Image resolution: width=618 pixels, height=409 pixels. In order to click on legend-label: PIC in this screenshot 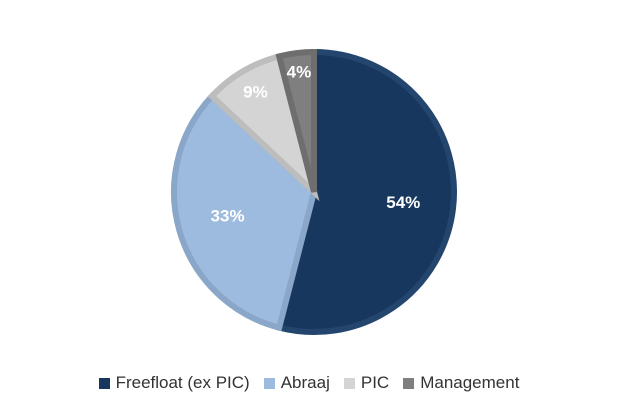, I will do `click(375, 382)`.